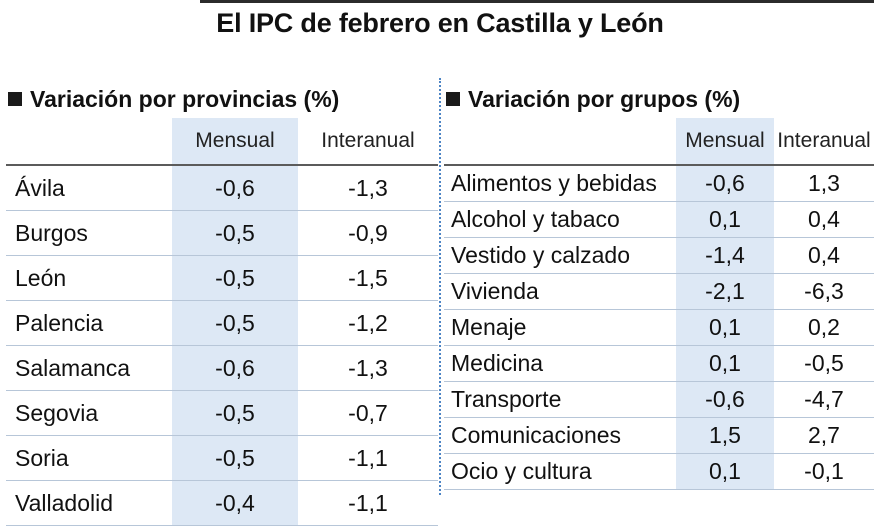  I want to click on table-row: León -0,5 -1,5, so click(222, 278).